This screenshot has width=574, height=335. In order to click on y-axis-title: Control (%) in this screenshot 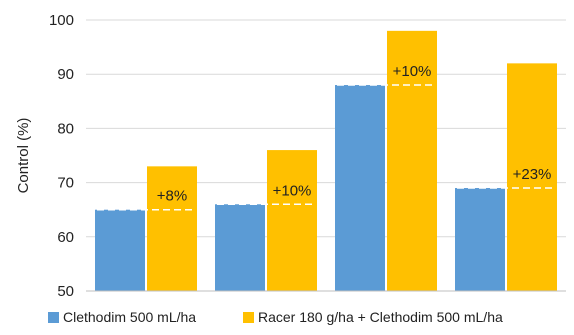, I will do `click(23, 156)`.